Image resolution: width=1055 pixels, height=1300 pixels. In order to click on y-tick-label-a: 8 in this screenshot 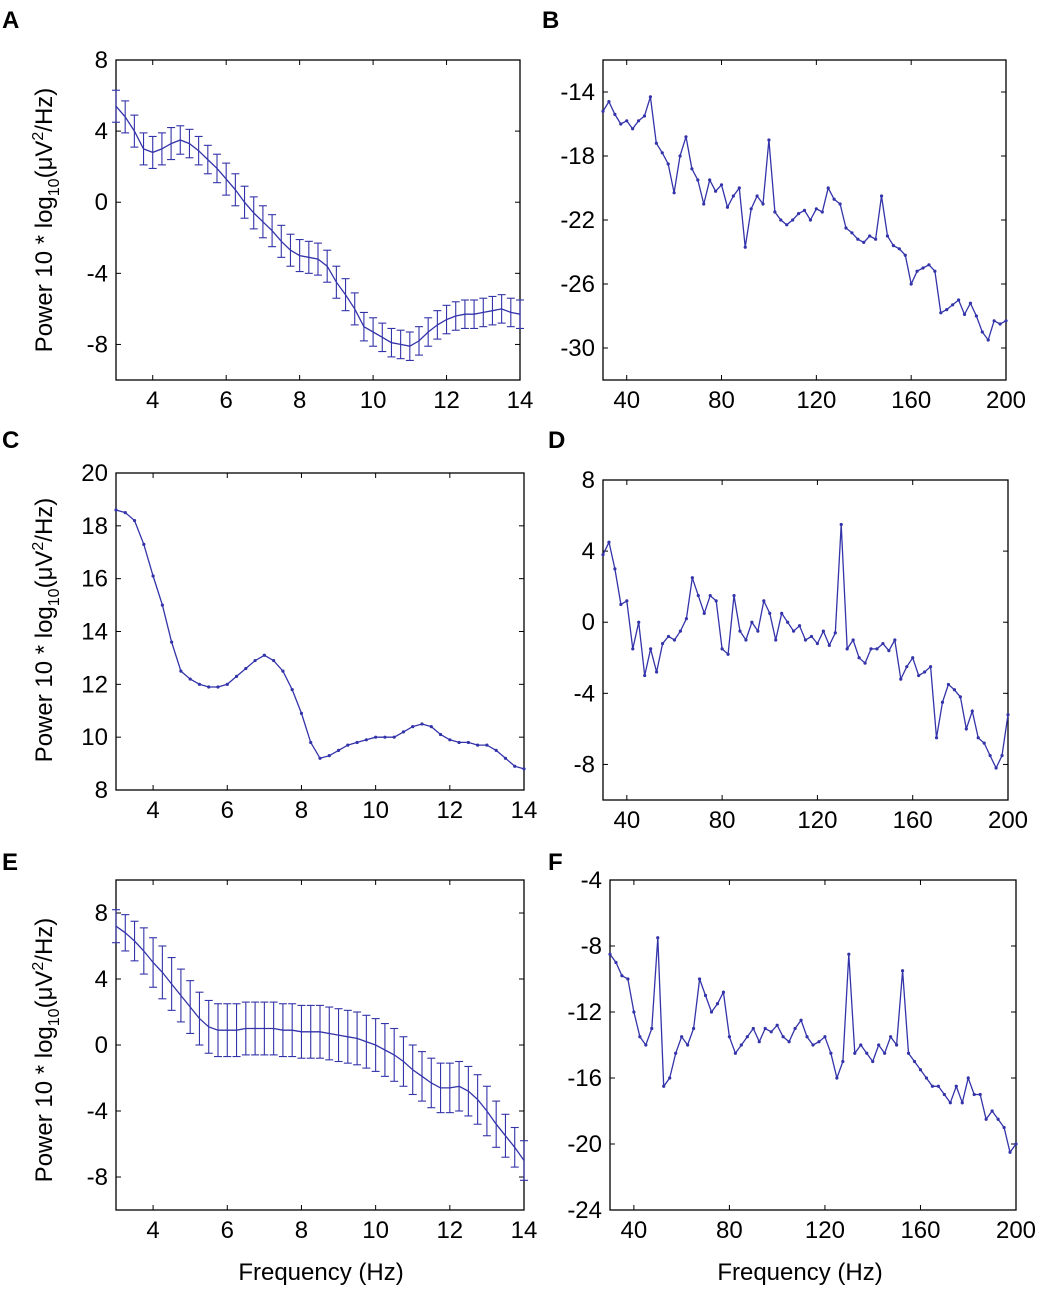, I will do `click(101, 60)`.